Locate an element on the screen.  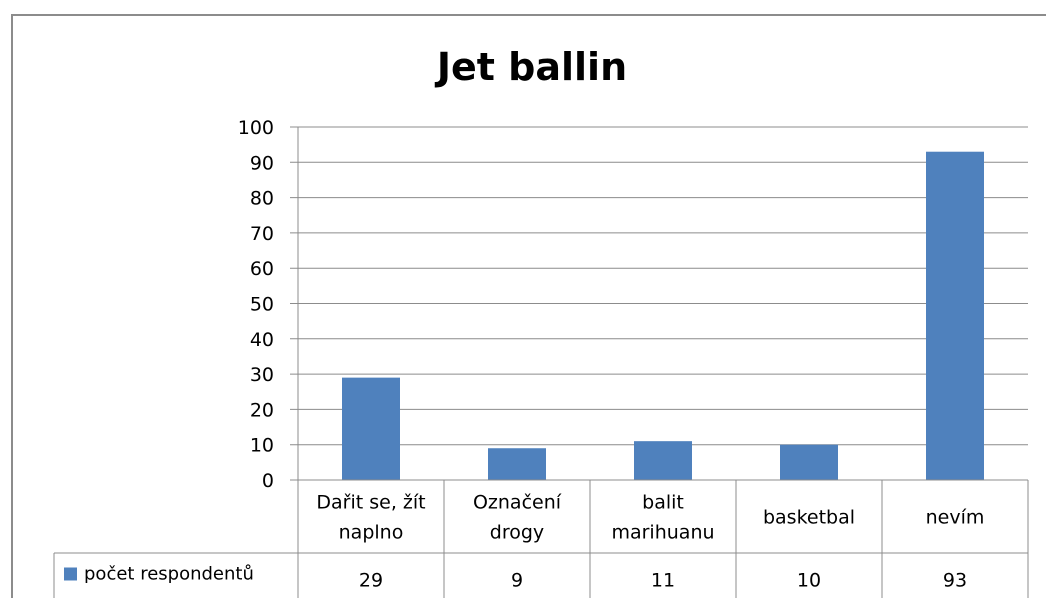
y-tick-label: 0 is located at coordinates (268, 481).